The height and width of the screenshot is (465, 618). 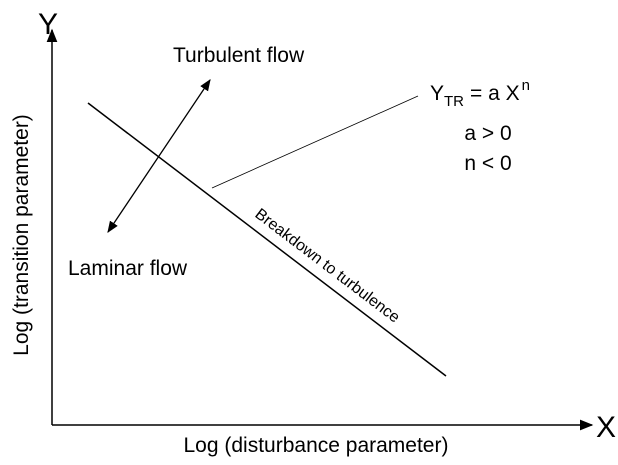 What do you see at coordinates (239, 55) in the screenshot?
I see `turbulent-label: Turbulent flow` at bounding box center [239, 55].